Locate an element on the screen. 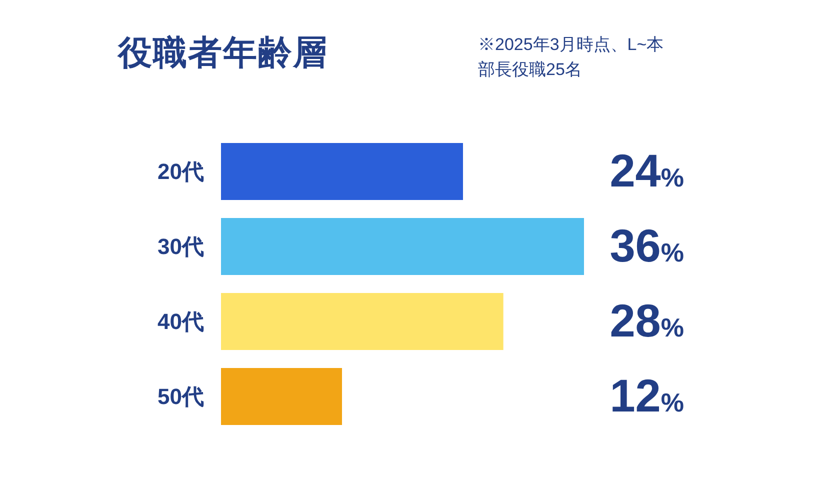  y-tick-label: 20代 is located at coordinates (181, 171).